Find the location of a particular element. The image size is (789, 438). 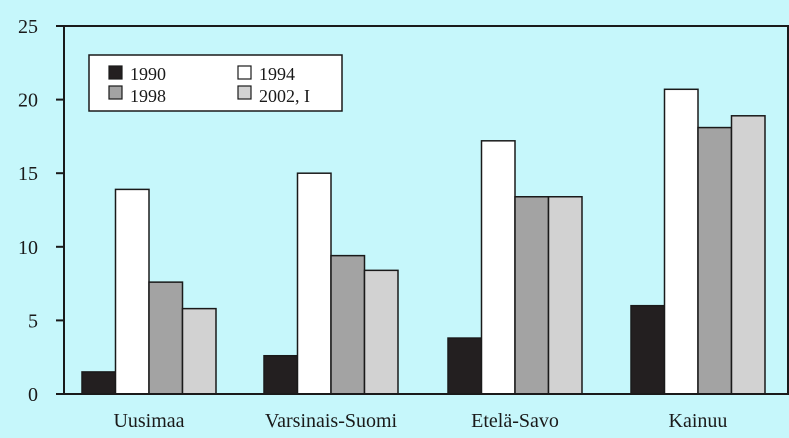

y-tick-label-4: 20 is located at coordinates (28, 101).